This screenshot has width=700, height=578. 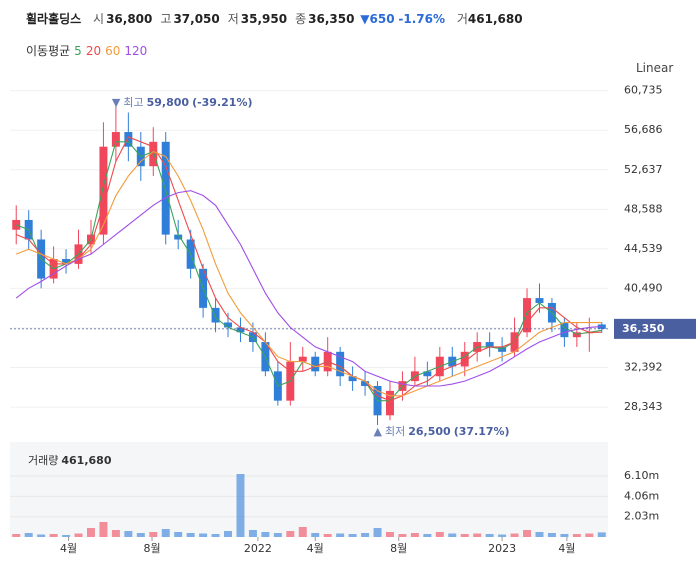 What do you see at coordinates (641, 495) in the screenshot?
I see `volume-tick-label: 4.06m` at bounding box center [641, 495].